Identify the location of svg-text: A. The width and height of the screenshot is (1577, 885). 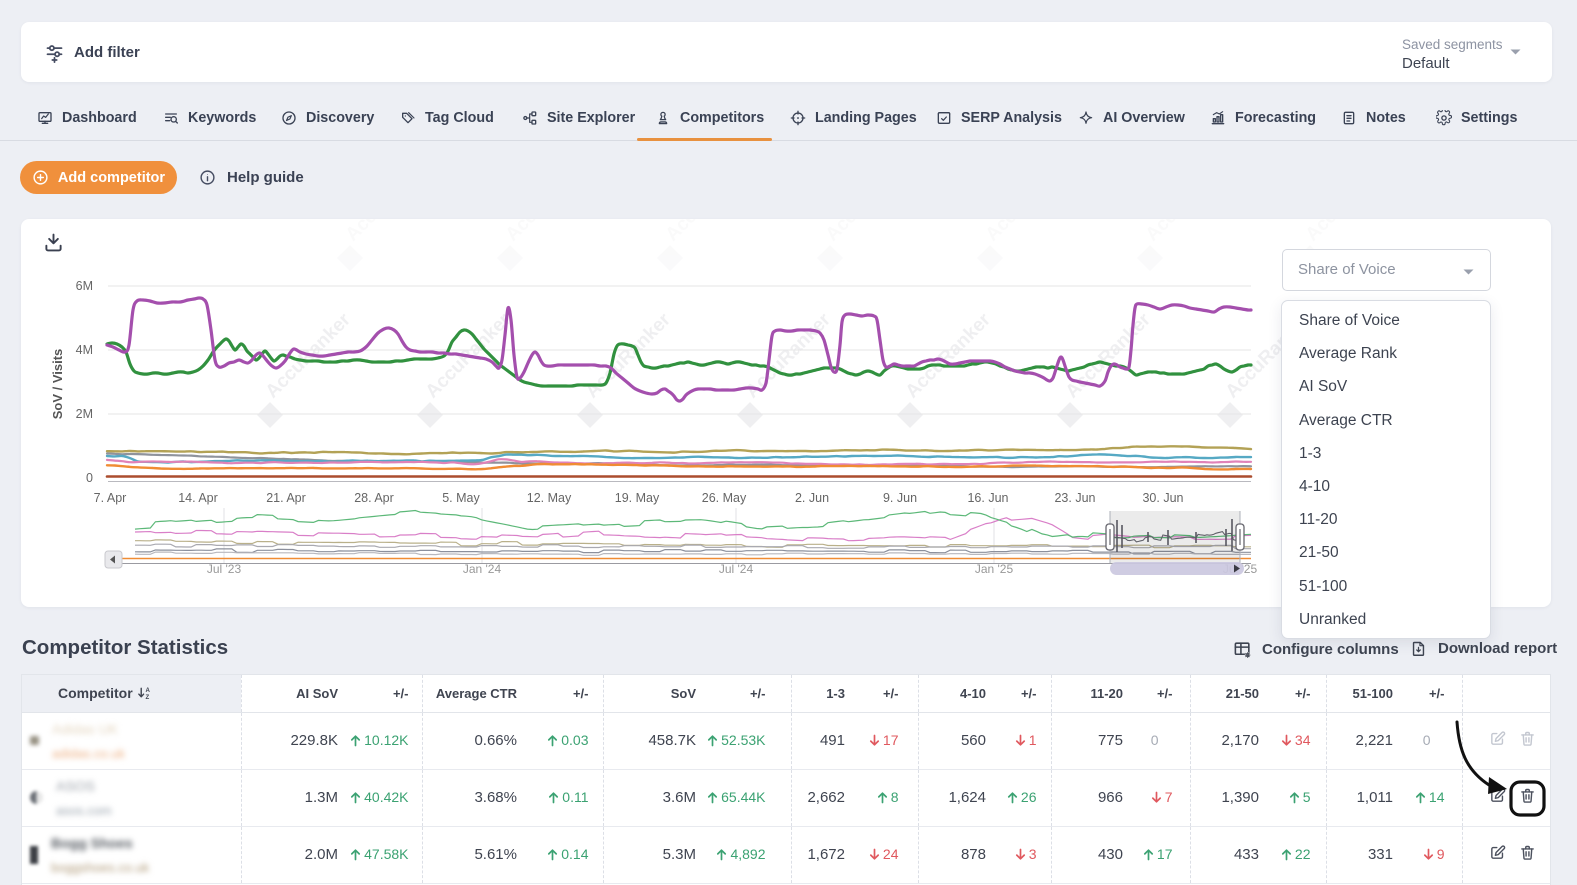
(147, 690).